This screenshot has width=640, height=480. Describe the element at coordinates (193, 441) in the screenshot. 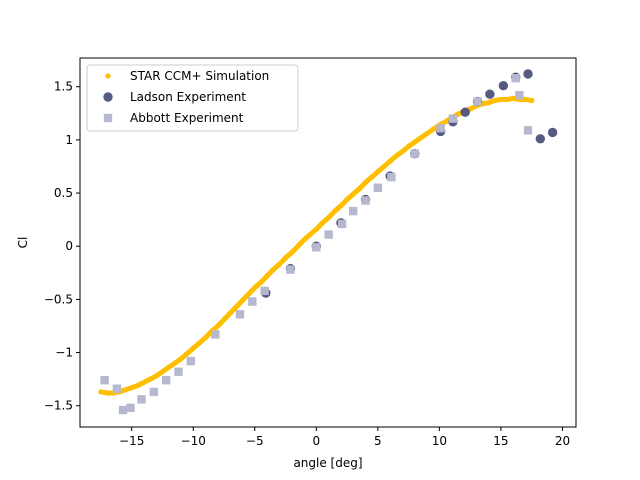

I see `x-tick-label: −10` at that location.